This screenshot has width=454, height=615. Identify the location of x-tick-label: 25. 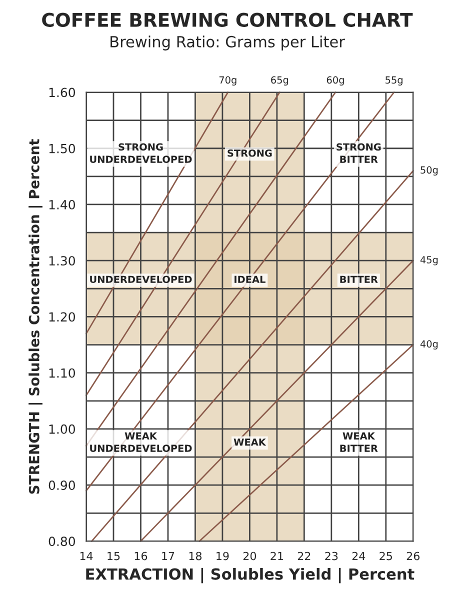
(386, 556).